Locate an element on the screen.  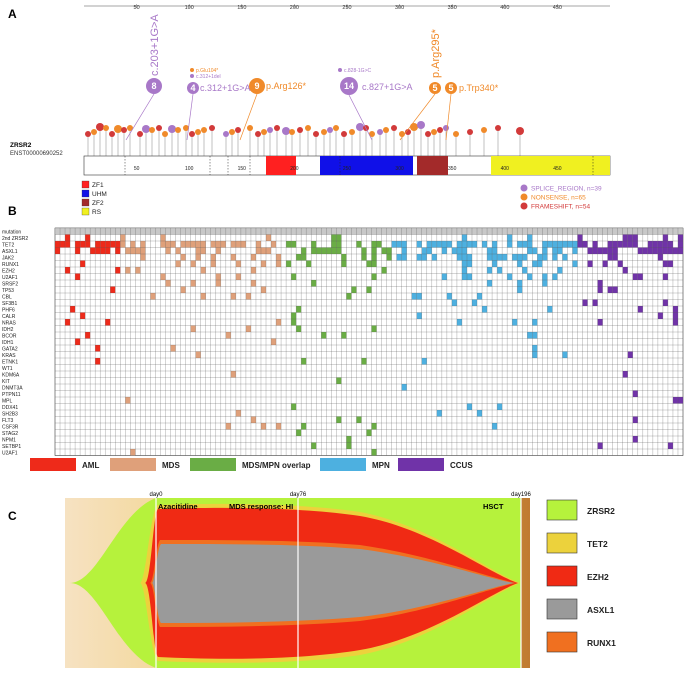
gene-row-label: mutation is located at coordinates (11, 233).